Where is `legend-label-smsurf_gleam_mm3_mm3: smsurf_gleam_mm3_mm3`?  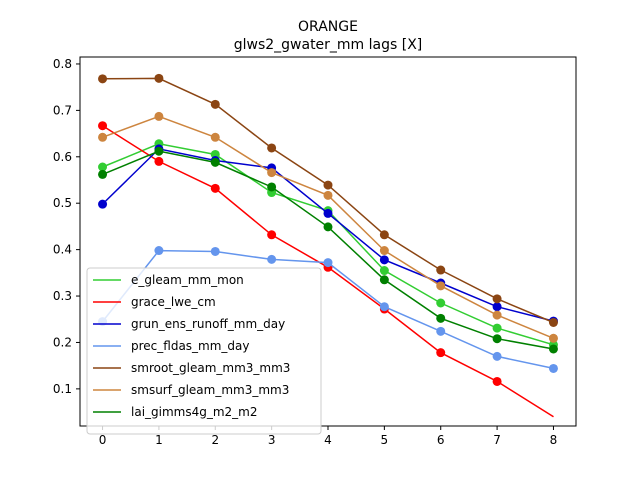
legend-label-smsurf_gleam_mm3_mm3: smsurf_gleam_mm3_mm3 is located at coordinates (210, 390).